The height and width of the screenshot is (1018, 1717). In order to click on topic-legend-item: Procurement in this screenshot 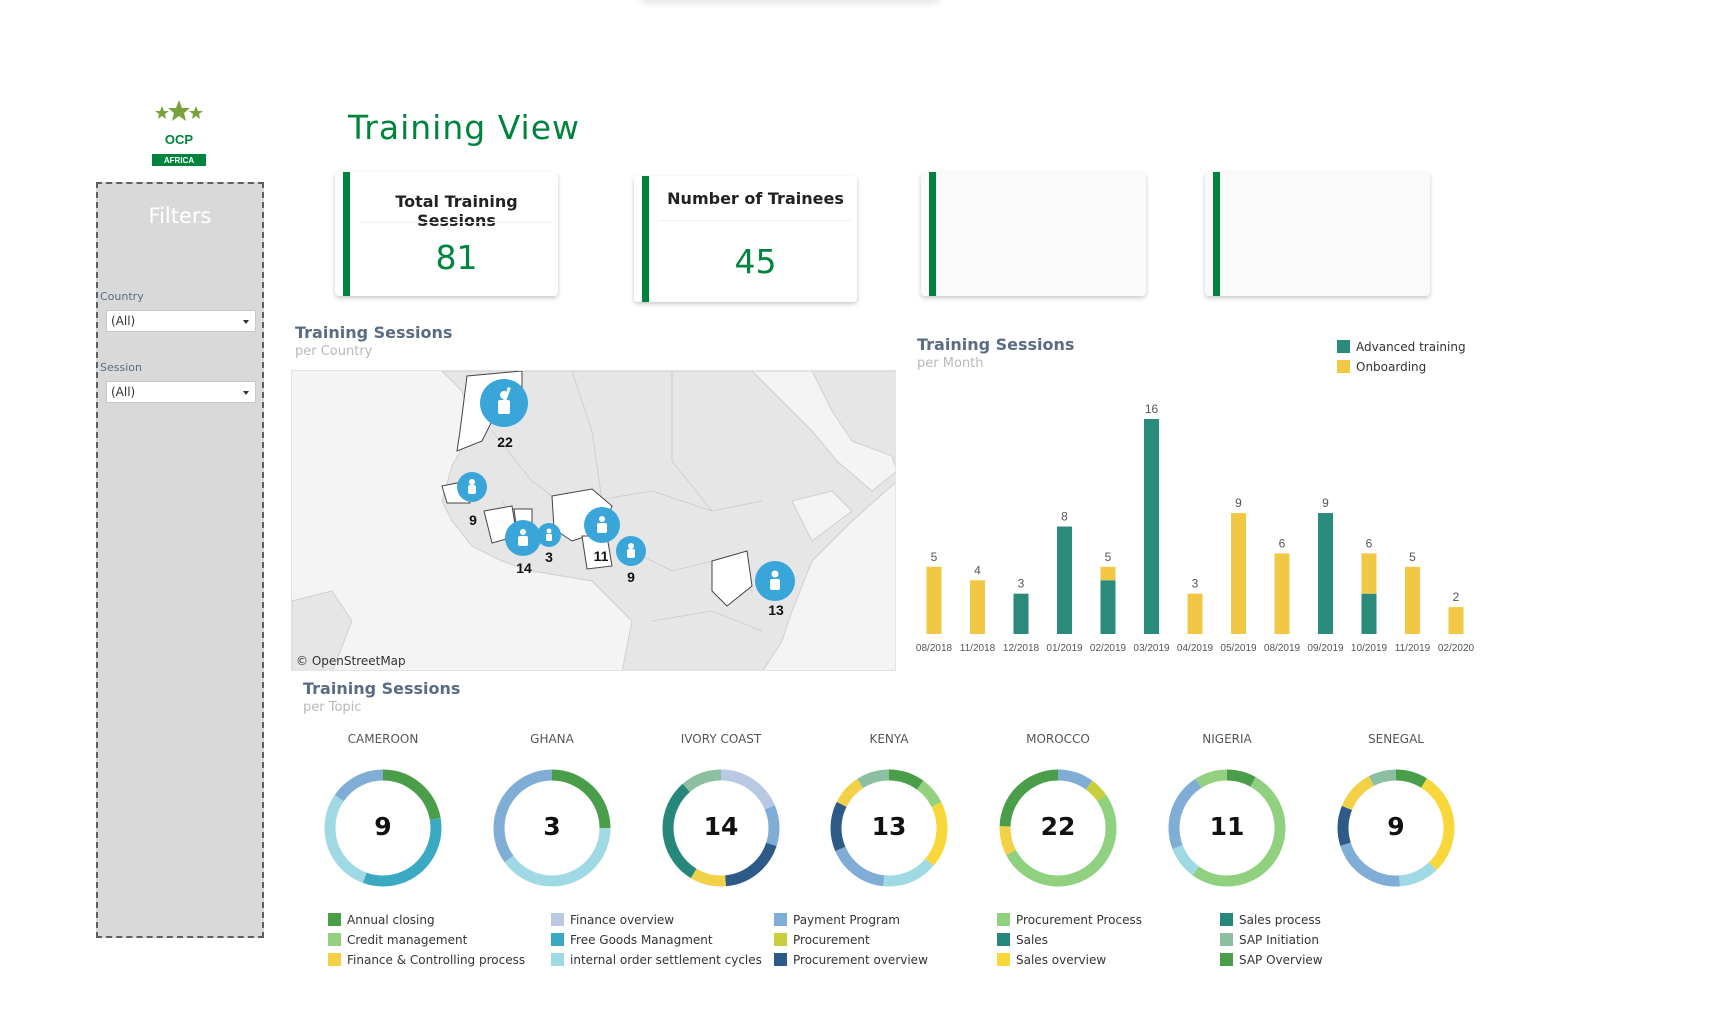, I will do `click(822, 940)`.